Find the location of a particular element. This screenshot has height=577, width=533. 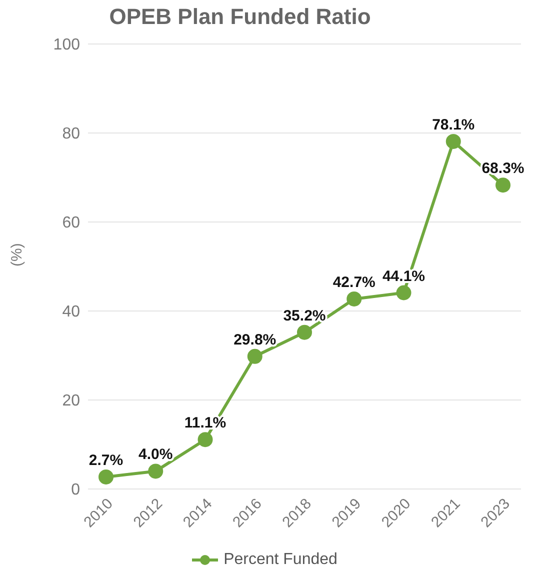

y-tick-label: 100 is located at coordinates (66, 45).